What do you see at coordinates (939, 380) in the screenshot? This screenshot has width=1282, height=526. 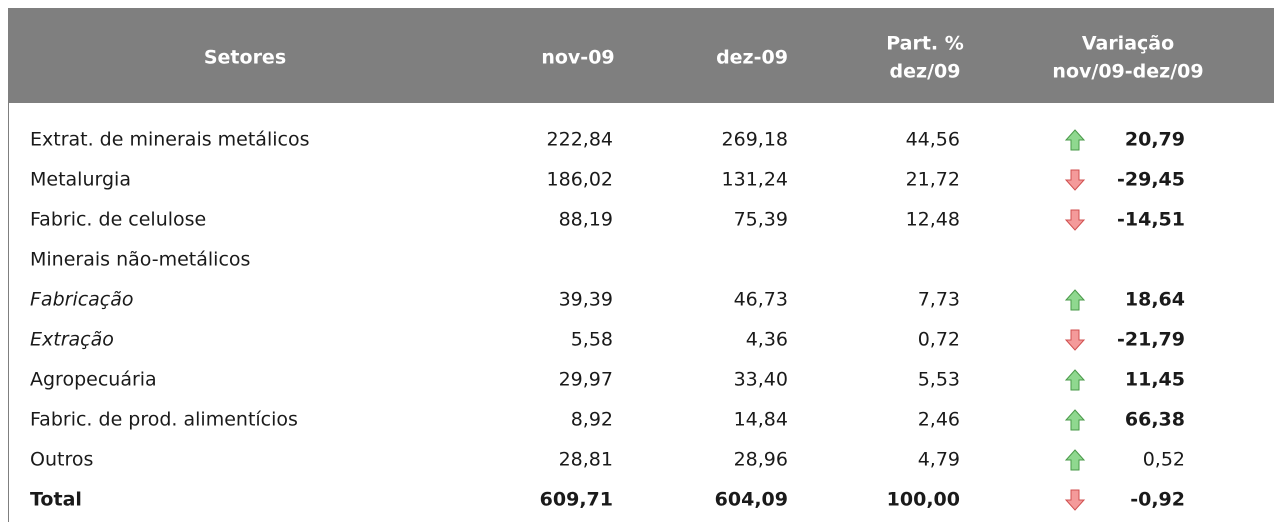 I see `cell: 5,53` at bounding box center [939, 380].